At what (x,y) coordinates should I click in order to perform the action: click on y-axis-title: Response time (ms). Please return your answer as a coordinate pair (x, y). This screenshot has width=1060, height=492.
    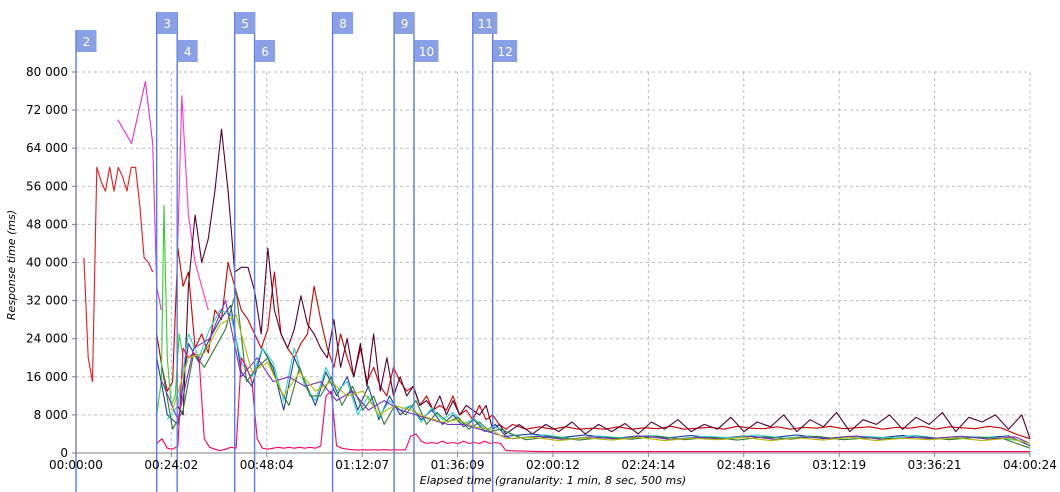
    Looking at the image, I should click on (11, 265).